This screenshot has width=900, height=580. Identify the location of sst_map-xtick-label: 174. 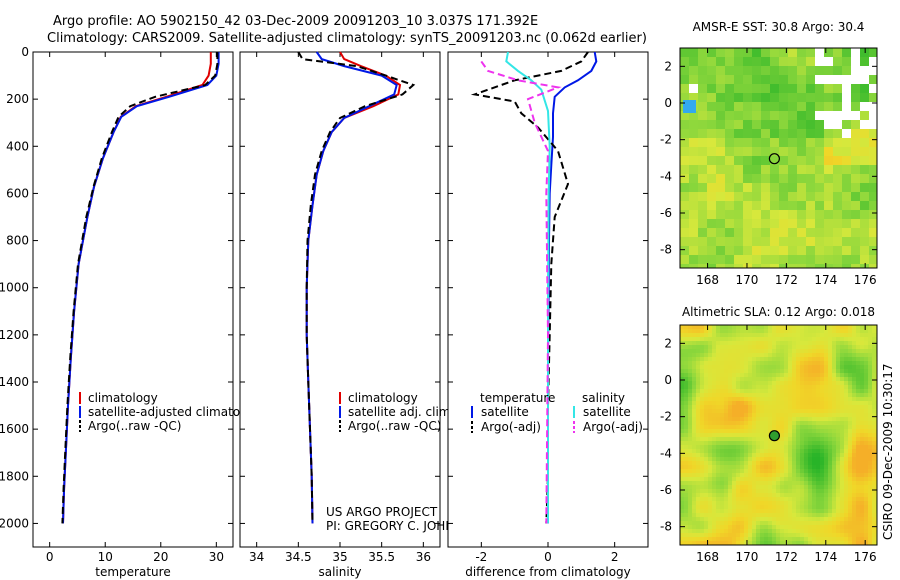
(825, 280).